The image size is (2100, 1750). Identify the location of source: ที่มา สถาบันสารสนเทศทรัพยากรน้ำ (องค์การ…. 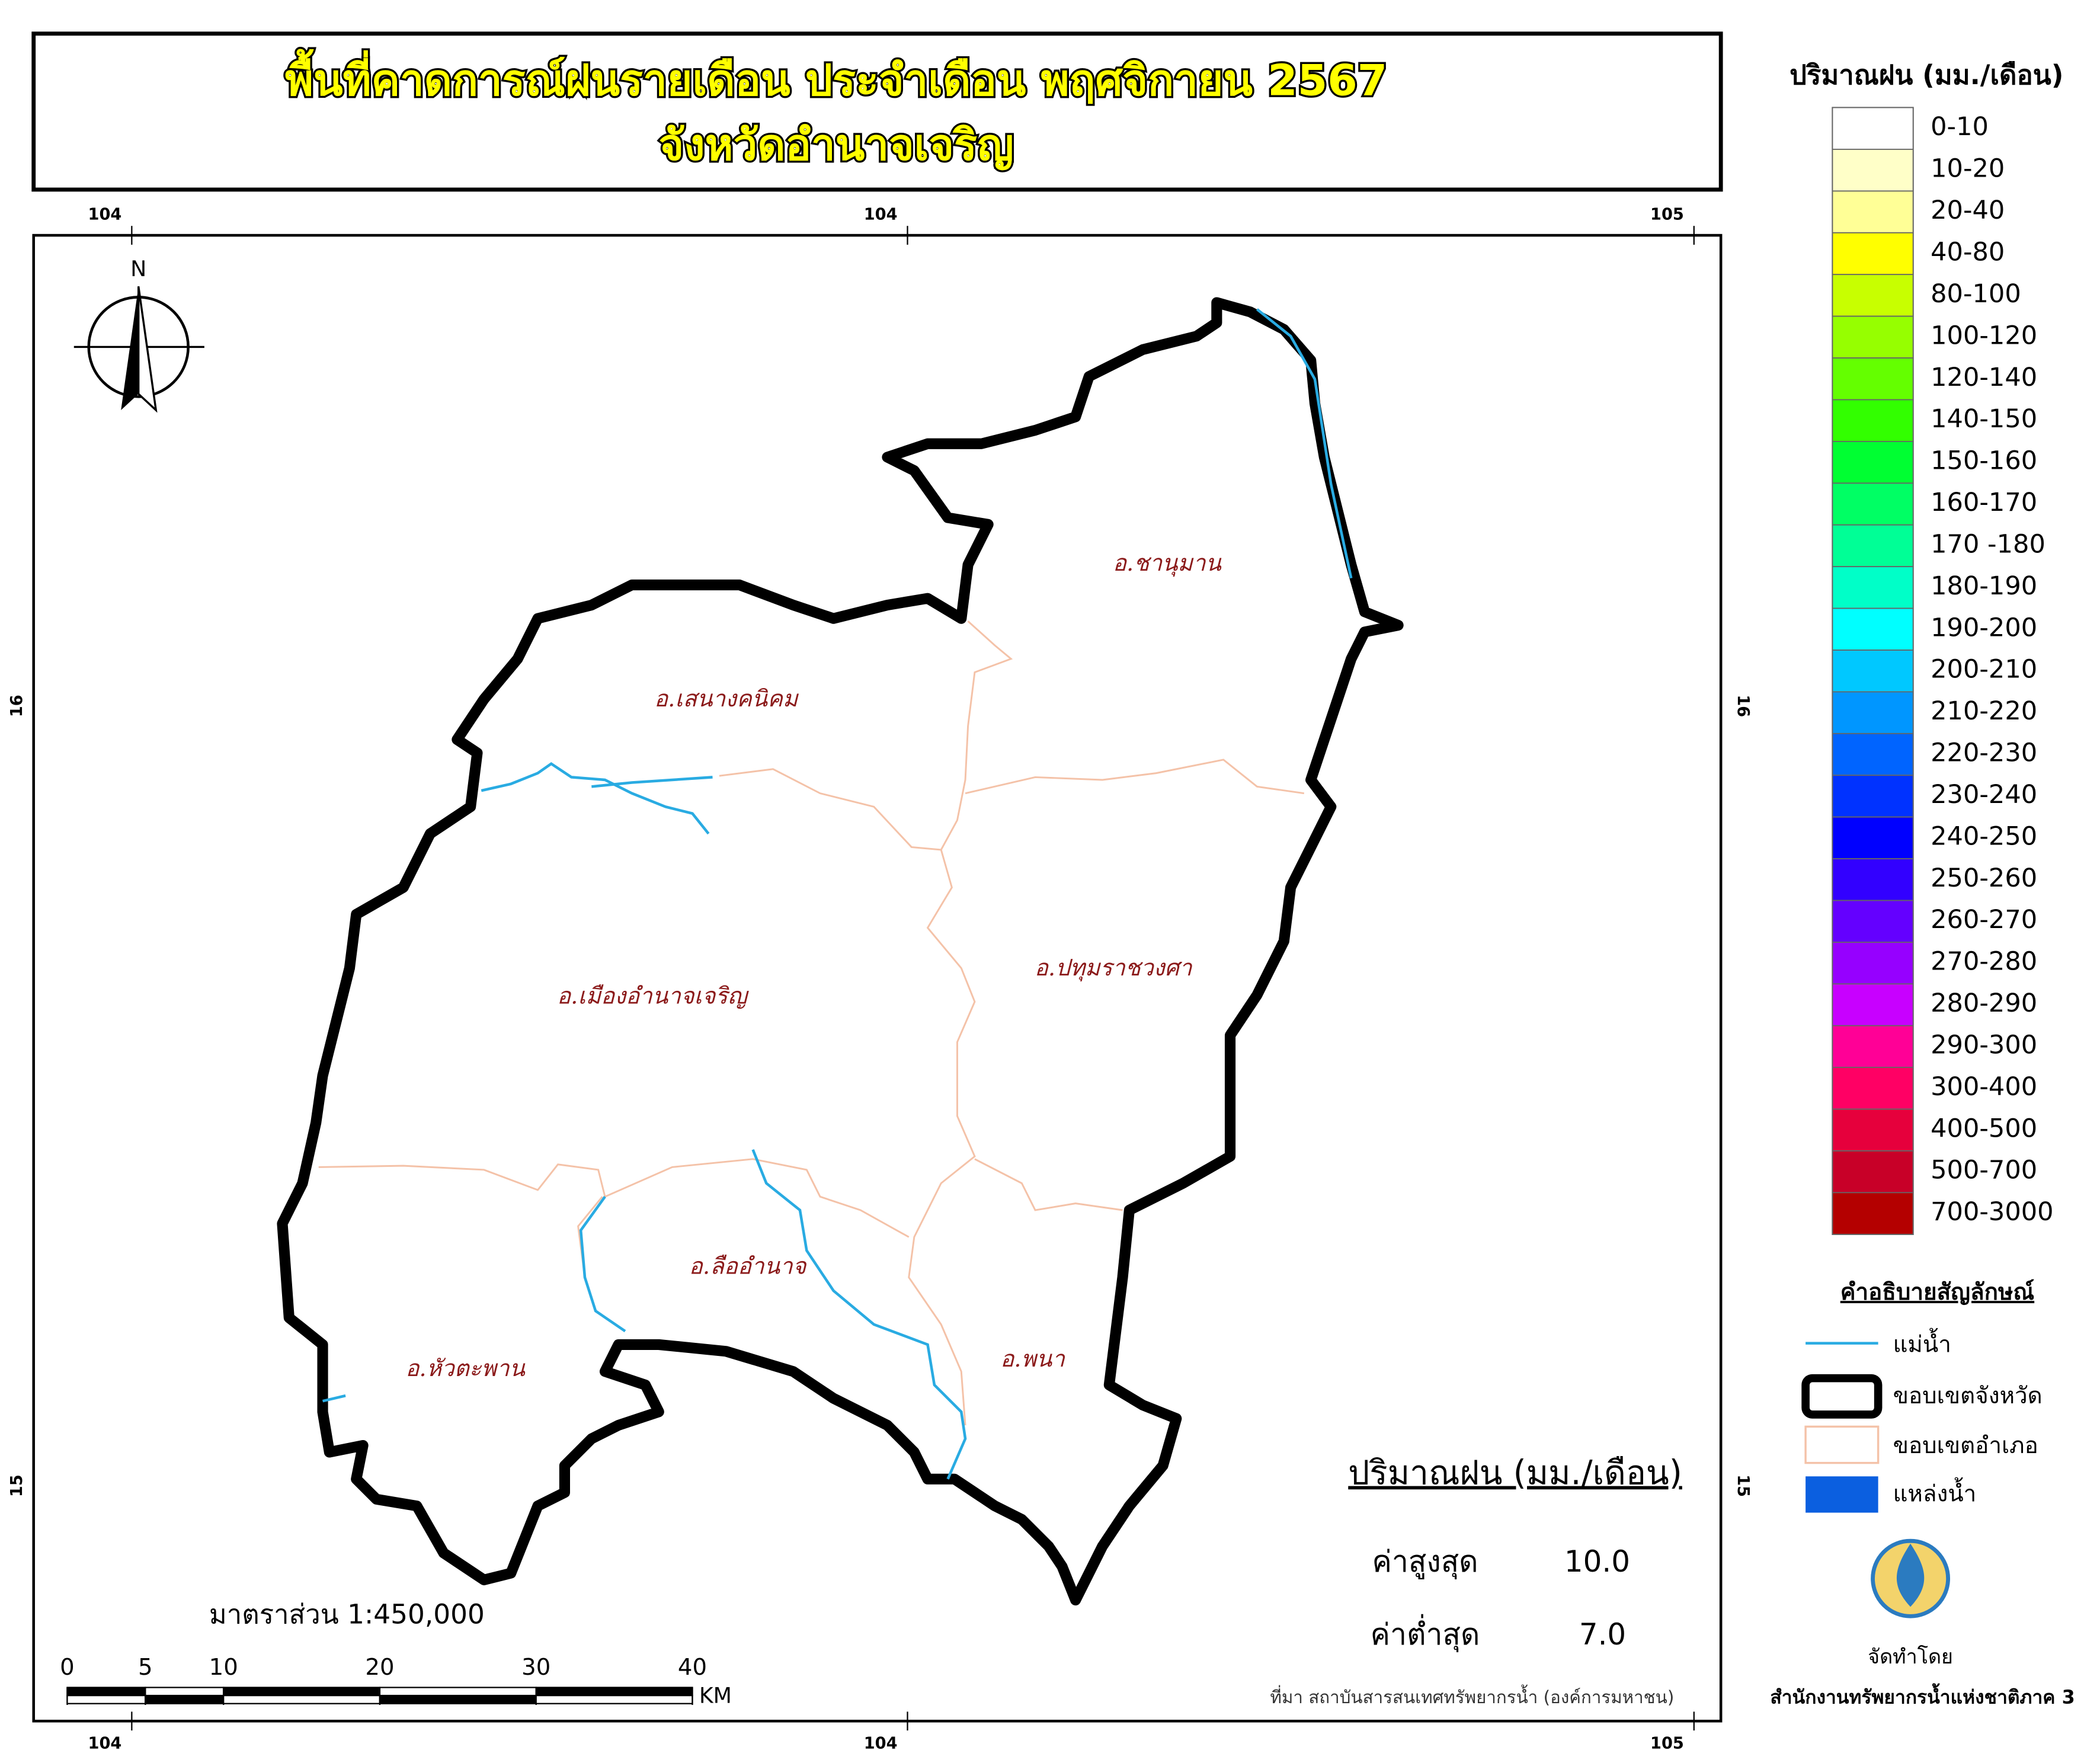
(1472, 1696).